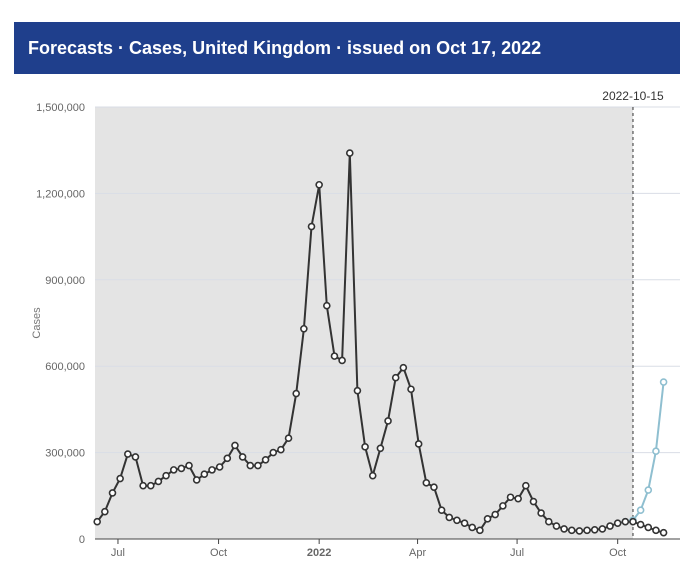  I want to click on x-axis-ticks: Jul Oct 2022 Apr Jul Oct, so click(368, 549).